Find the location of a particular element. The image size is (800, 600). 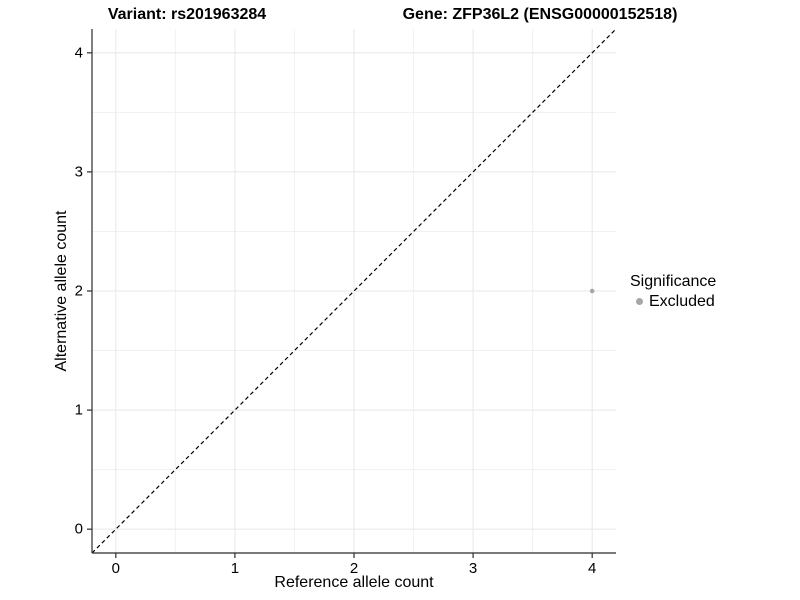

data-points is located at coordinates (592, 291).